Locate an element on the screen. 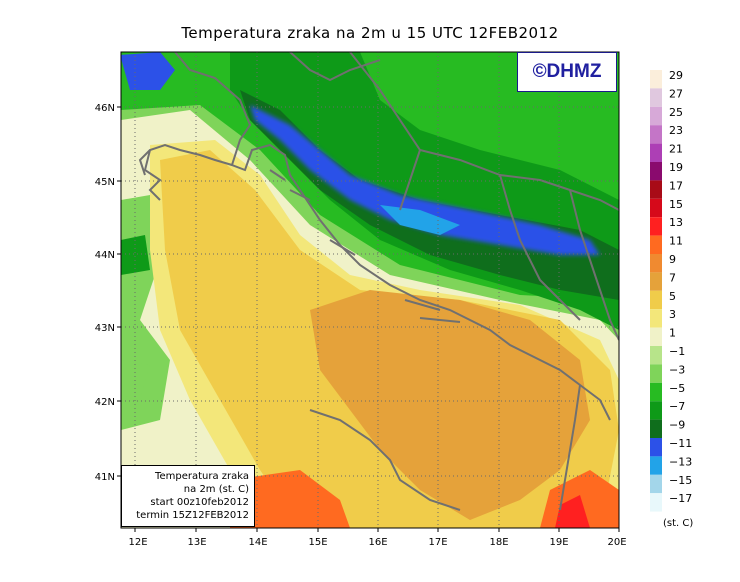  legend-label: −13 is located at coordinates (680, 461).